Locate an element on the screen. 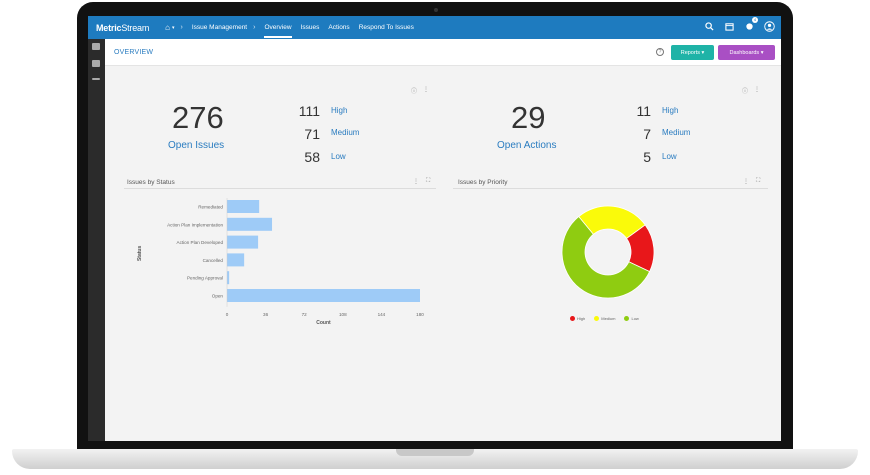 Image resolution: width=870 pixels, height=475 pixels. page-header: OVERVIEW ? Reports ▾ Dashboards ▾ is located at coordinates (443, 52).